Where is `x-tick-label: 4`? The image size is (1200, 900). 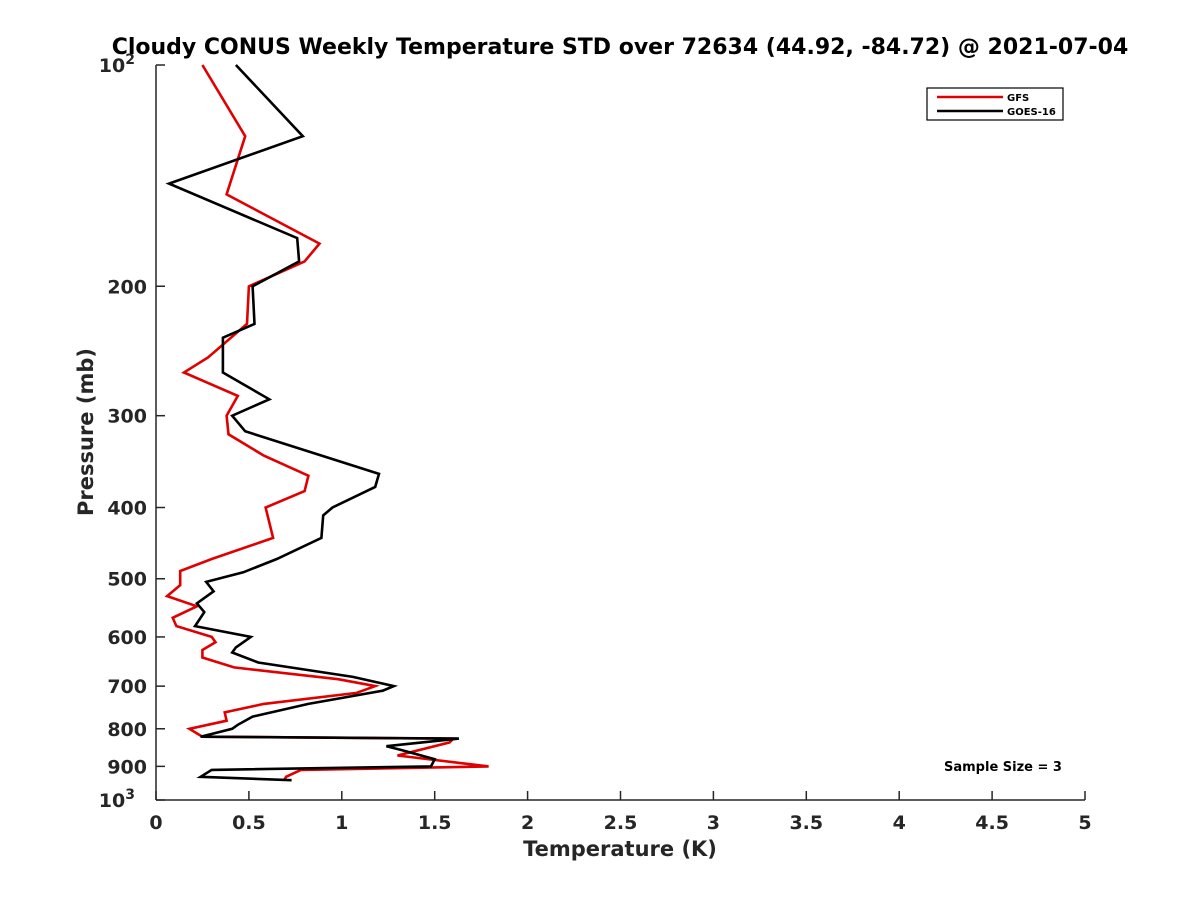
x-tick-label: 4 is located at coordinates (899, 823).